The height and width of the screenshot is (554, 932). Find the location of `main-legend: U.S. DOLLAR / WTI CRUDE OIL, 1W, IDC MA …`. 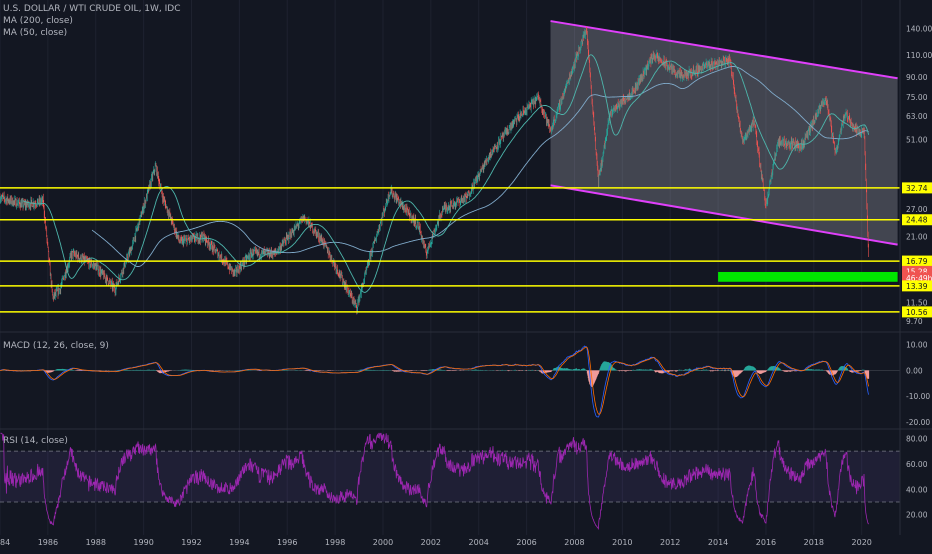

main-legend: U.S. DOLLAR / WTI CRUDE OIL, 1W, IDC MA … is located at coordinates (92, 21).